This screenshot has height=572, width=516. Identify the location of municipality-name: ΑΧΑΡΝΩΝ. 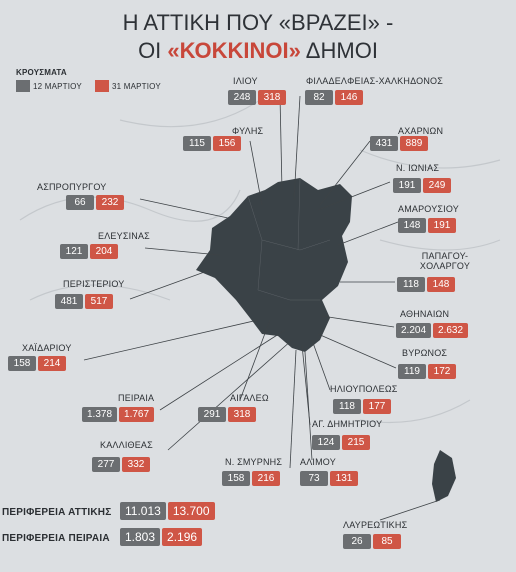
(421, 131).